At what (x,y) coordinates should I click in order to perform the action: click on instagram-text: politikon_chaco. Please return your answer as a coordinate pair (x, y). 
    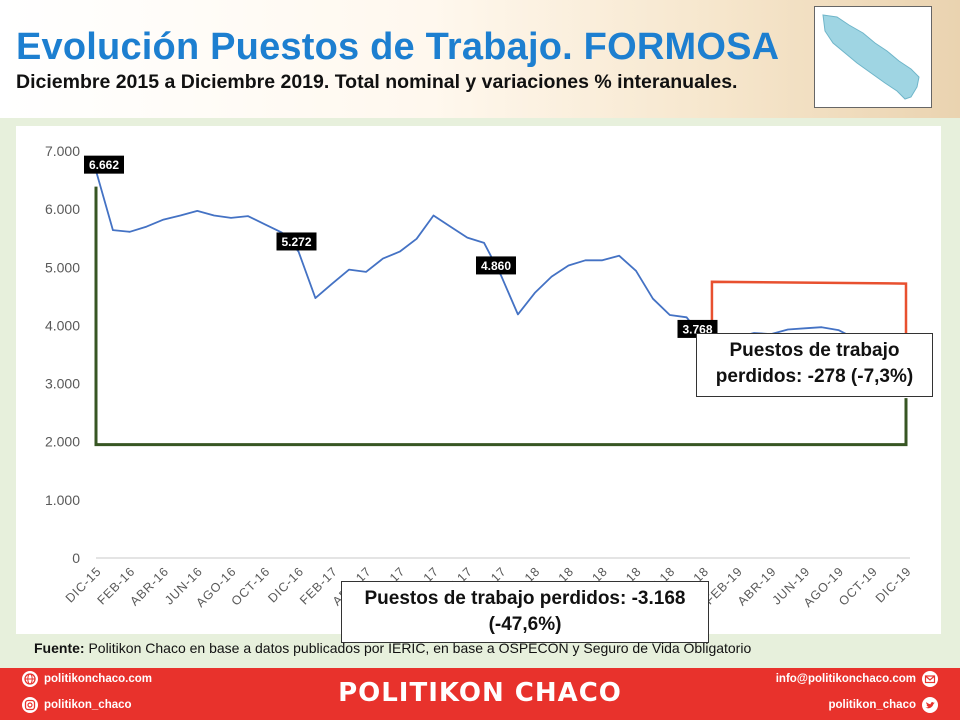
    Looking at the image, I should click on (88, 705).